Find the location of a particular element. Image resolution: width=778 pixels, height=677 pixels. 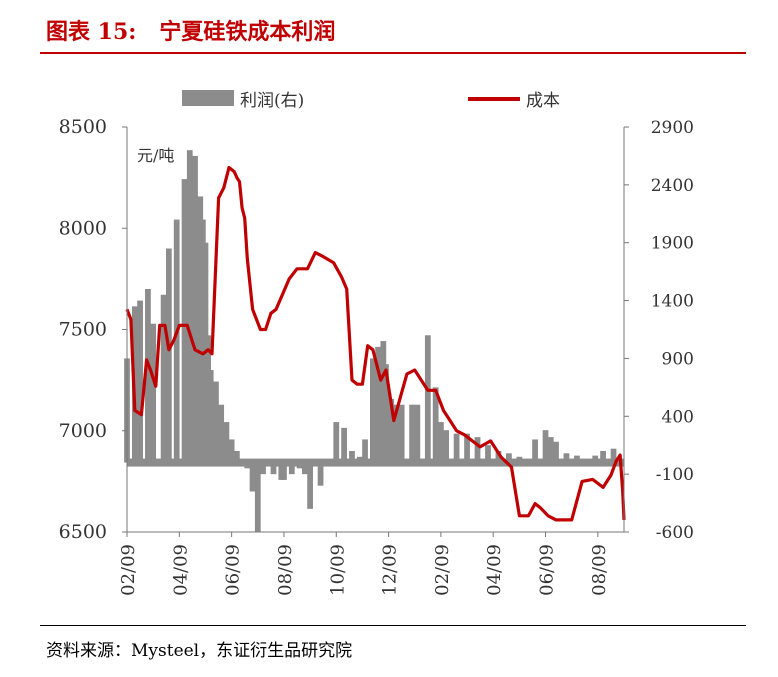

unit-label: 元/吨 is located at coordinates (155, 155).